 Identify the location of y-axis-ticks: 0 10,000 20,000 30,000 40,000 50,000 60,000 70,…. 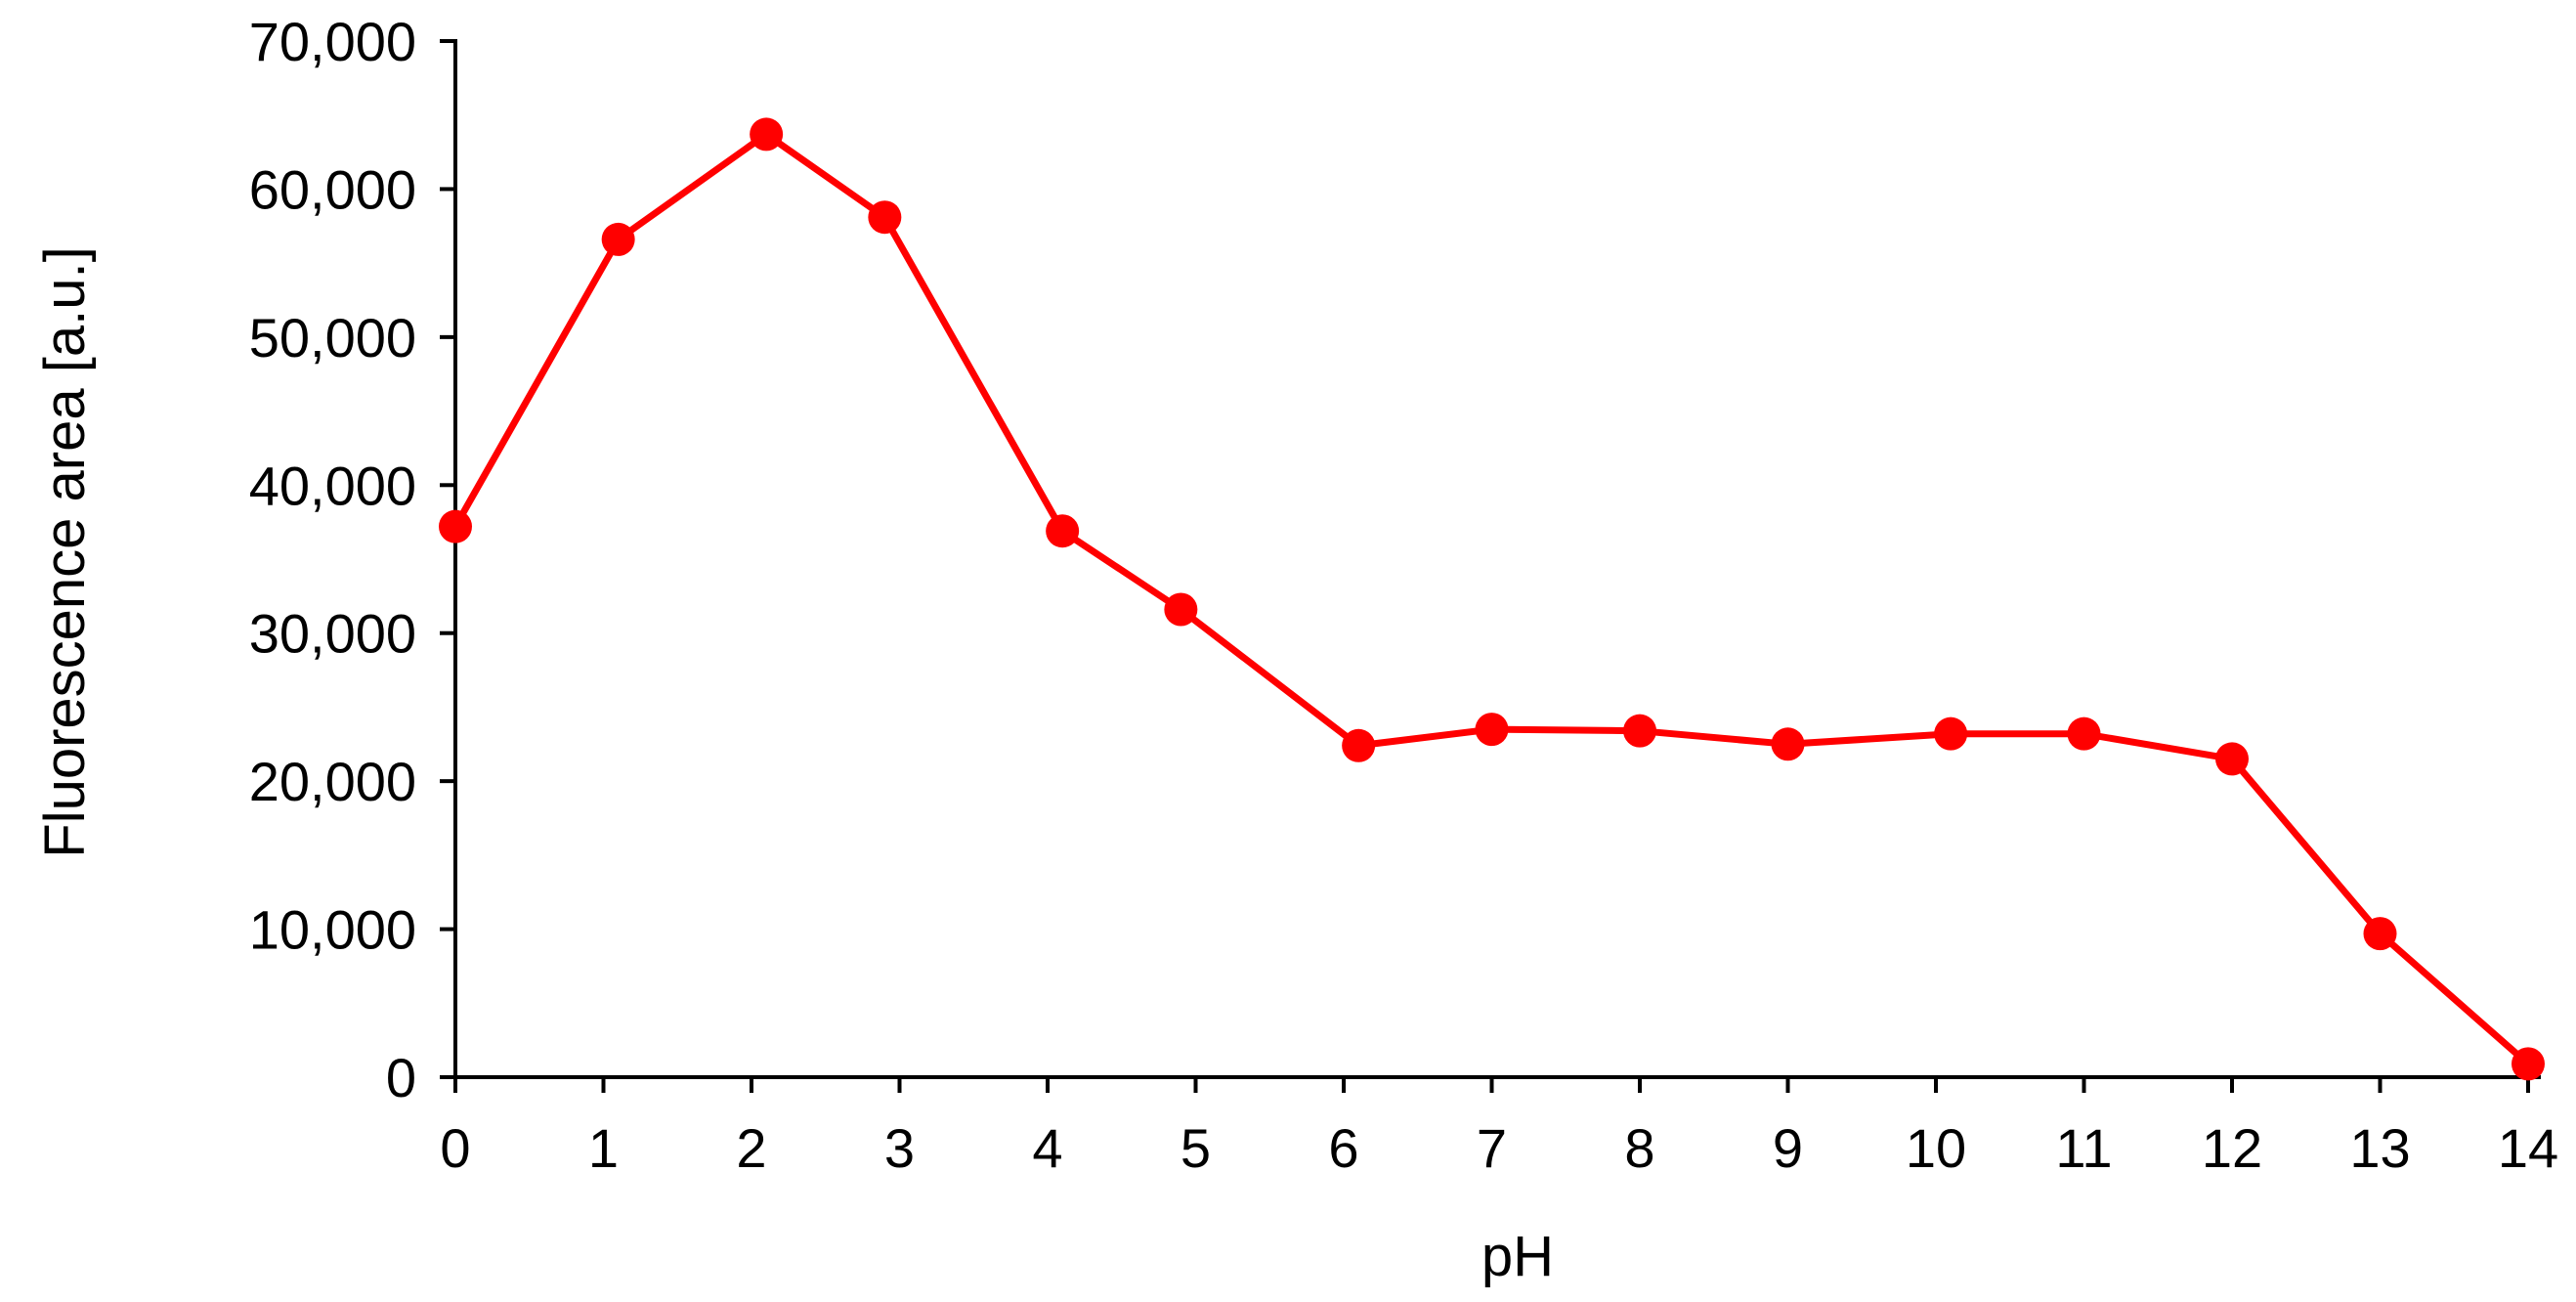
(352, 559).